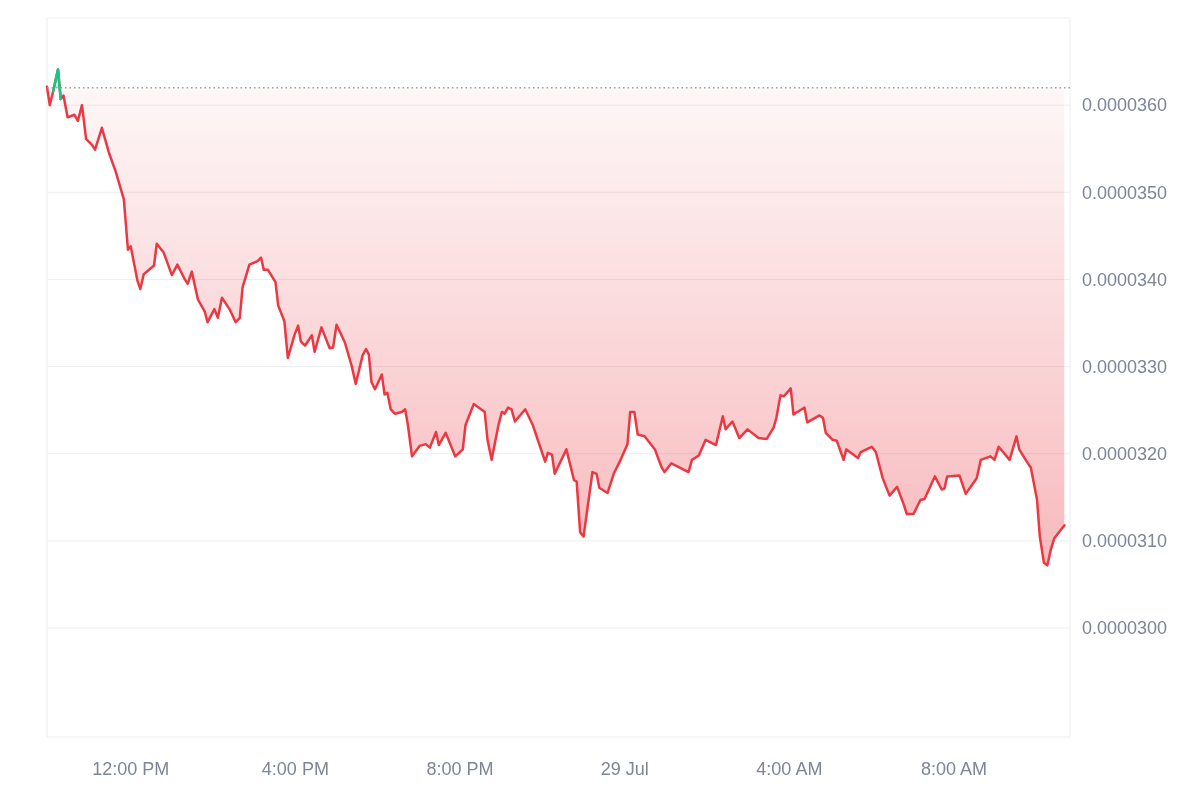 Image resolution: width=1200 pixels, height=800 pixels. I want to click on y-tick-label: 0.0000330, so click(1125, 366).